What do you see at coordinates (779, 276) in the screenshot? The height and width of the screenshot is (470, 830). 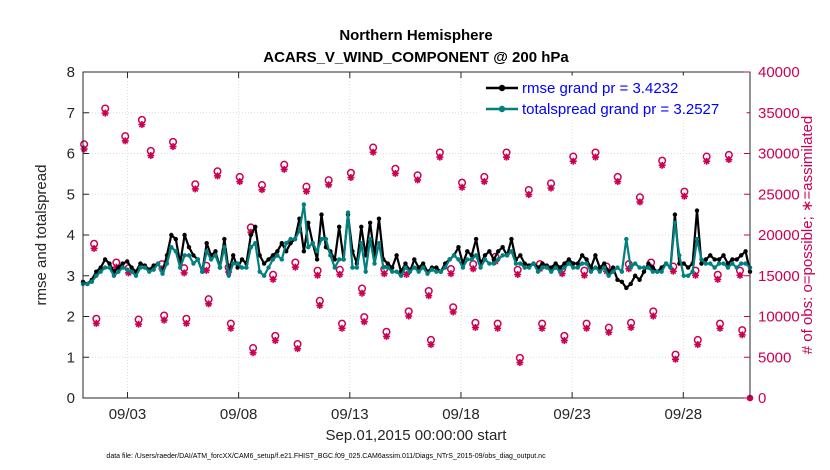 I see `y-right-tick-label: 15000` at bounding box center [779, 276].